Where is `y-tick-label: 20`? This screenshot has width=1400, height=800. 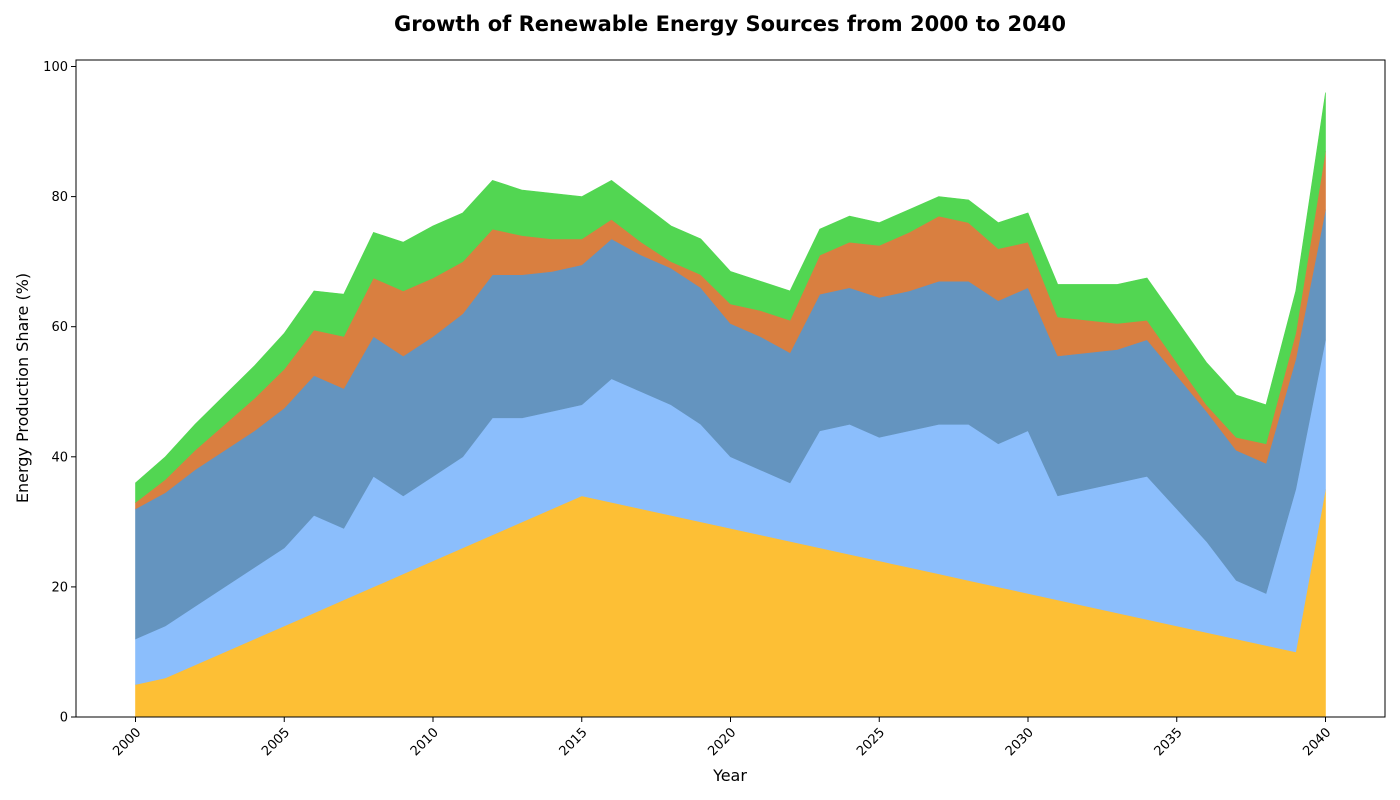 y-tick-label: 20 is located at coordinates (59, 587).